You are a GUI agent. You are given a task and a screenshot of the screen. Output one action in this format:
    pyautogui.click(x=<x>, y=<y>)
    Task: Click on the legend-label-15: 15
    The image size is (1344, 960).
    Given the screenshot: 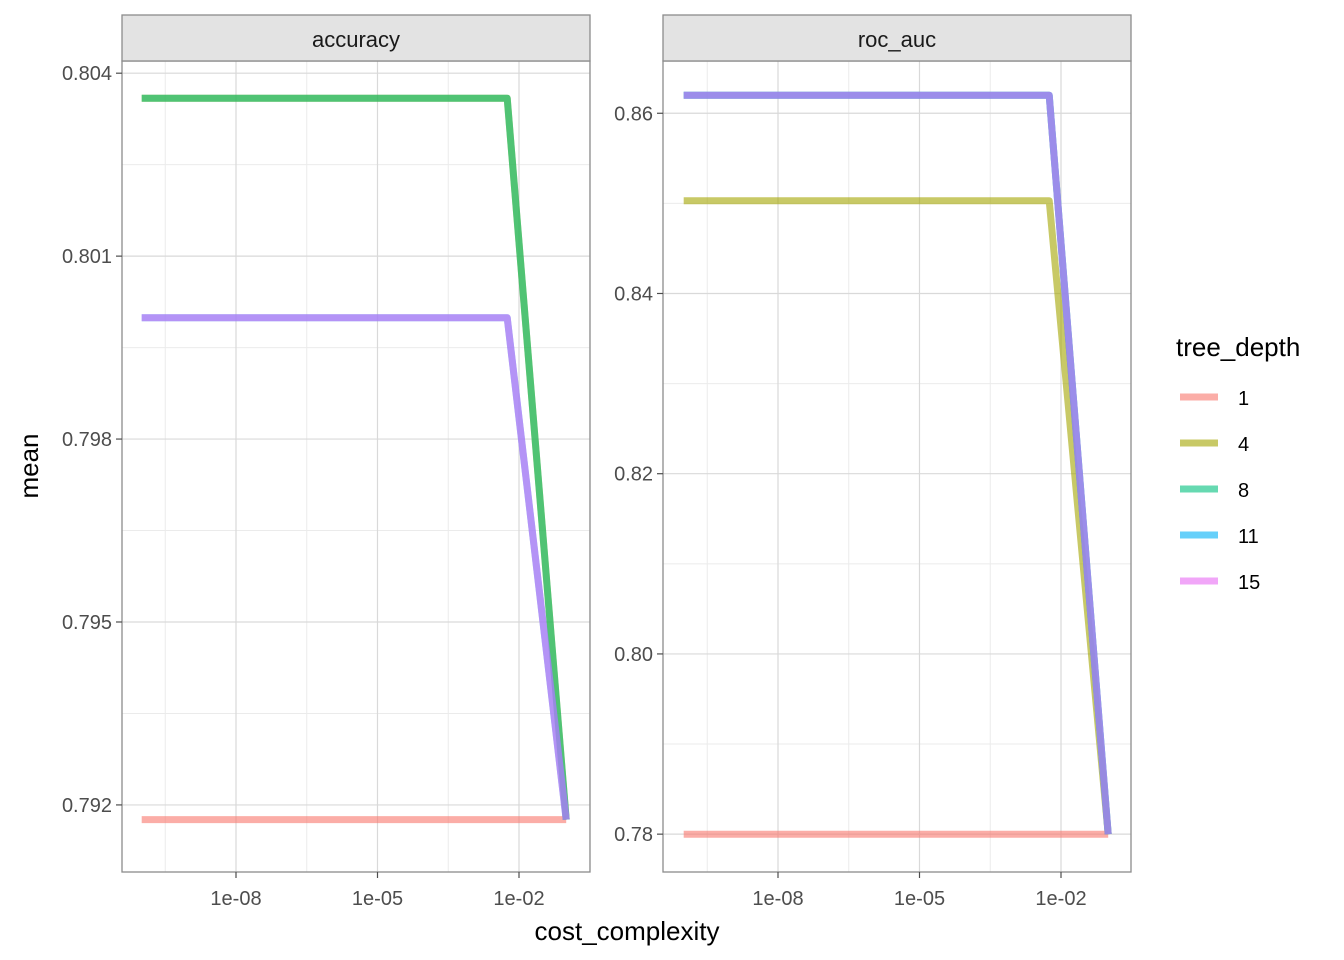 What is the action you would take?
    pyautogui.click(x=1249, y=583)
    